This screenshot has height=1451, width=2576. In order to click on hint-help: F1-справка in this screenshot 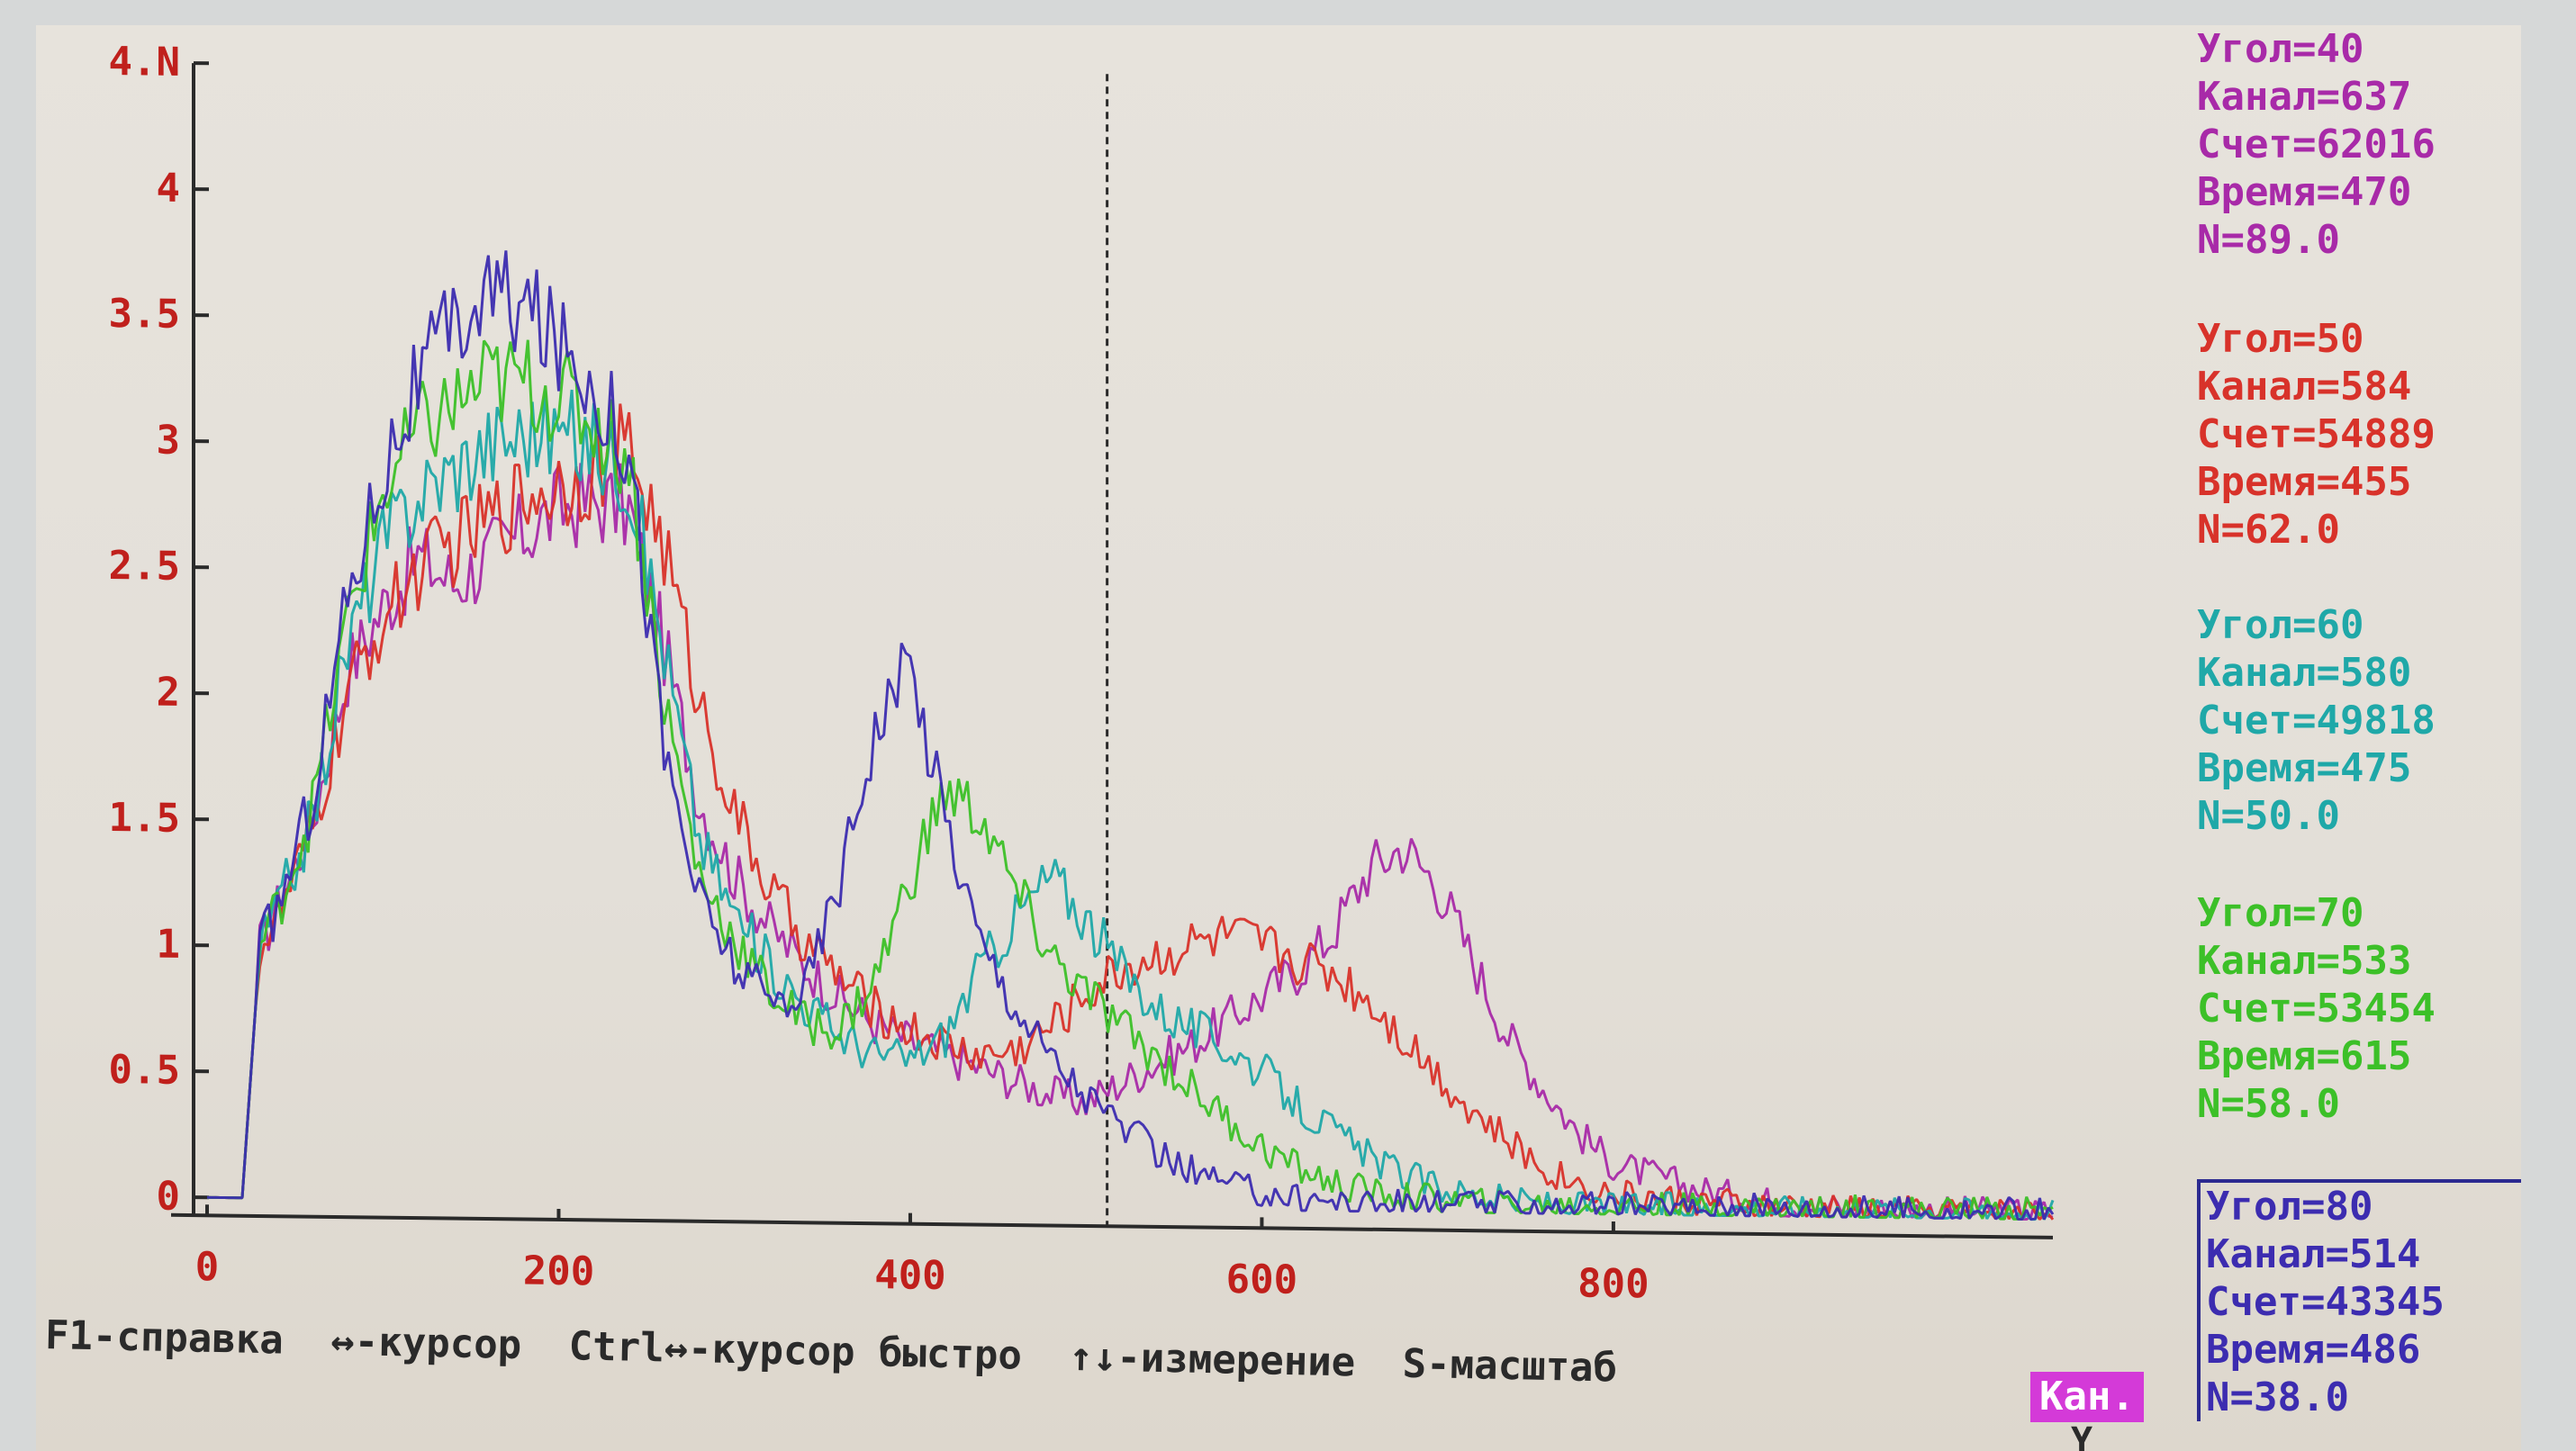, I will do `click(164, 1338)`.